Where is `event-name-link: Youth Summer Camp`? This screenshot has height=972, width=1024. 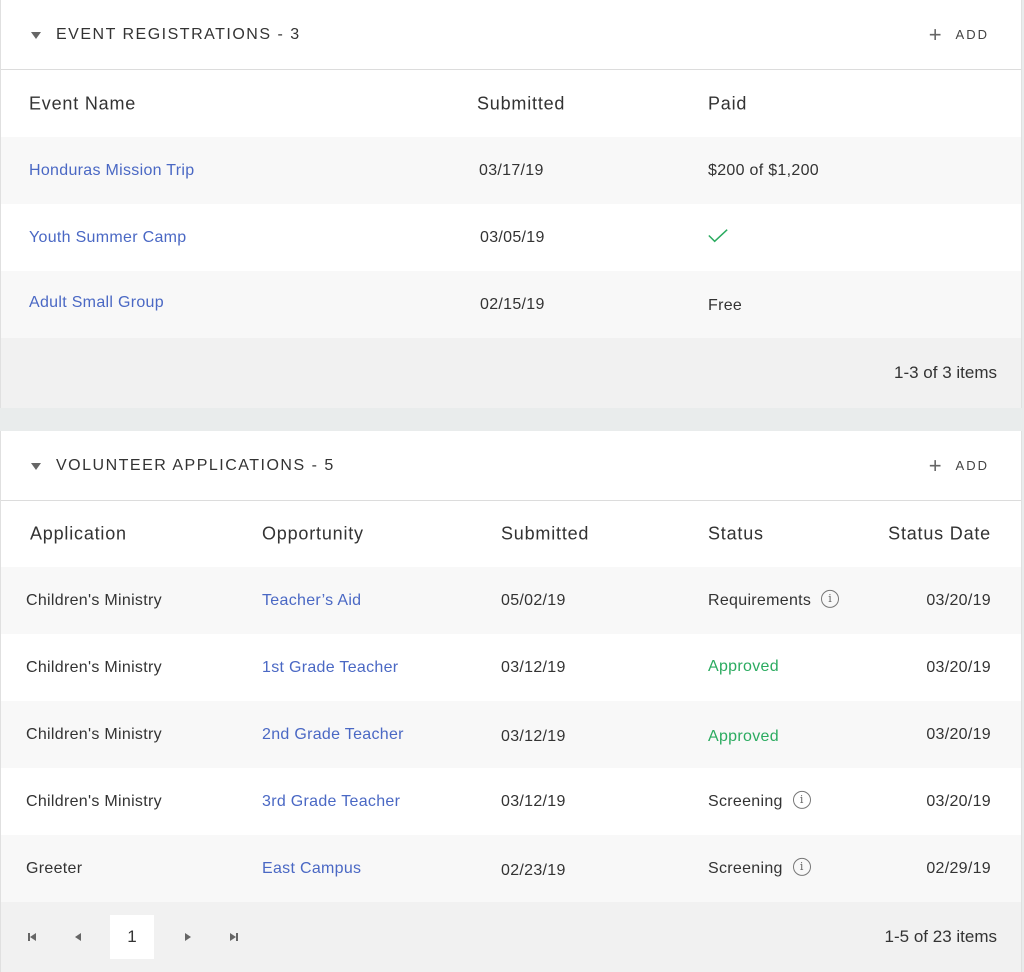 event-name-link: Youth Summer Camp is located at coordinates (108, 237).